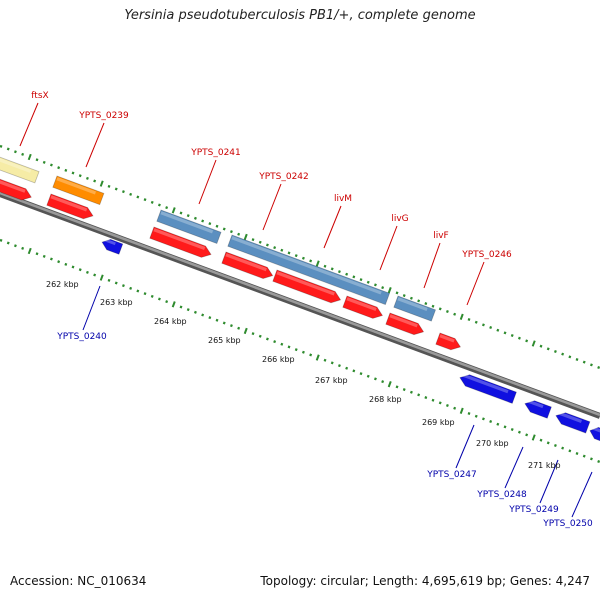 This screenshot has width=600, height=600. Describe the element at coordinates (116, 302) in the screenshot. I see `scale-label: 263 kbp` at that location.